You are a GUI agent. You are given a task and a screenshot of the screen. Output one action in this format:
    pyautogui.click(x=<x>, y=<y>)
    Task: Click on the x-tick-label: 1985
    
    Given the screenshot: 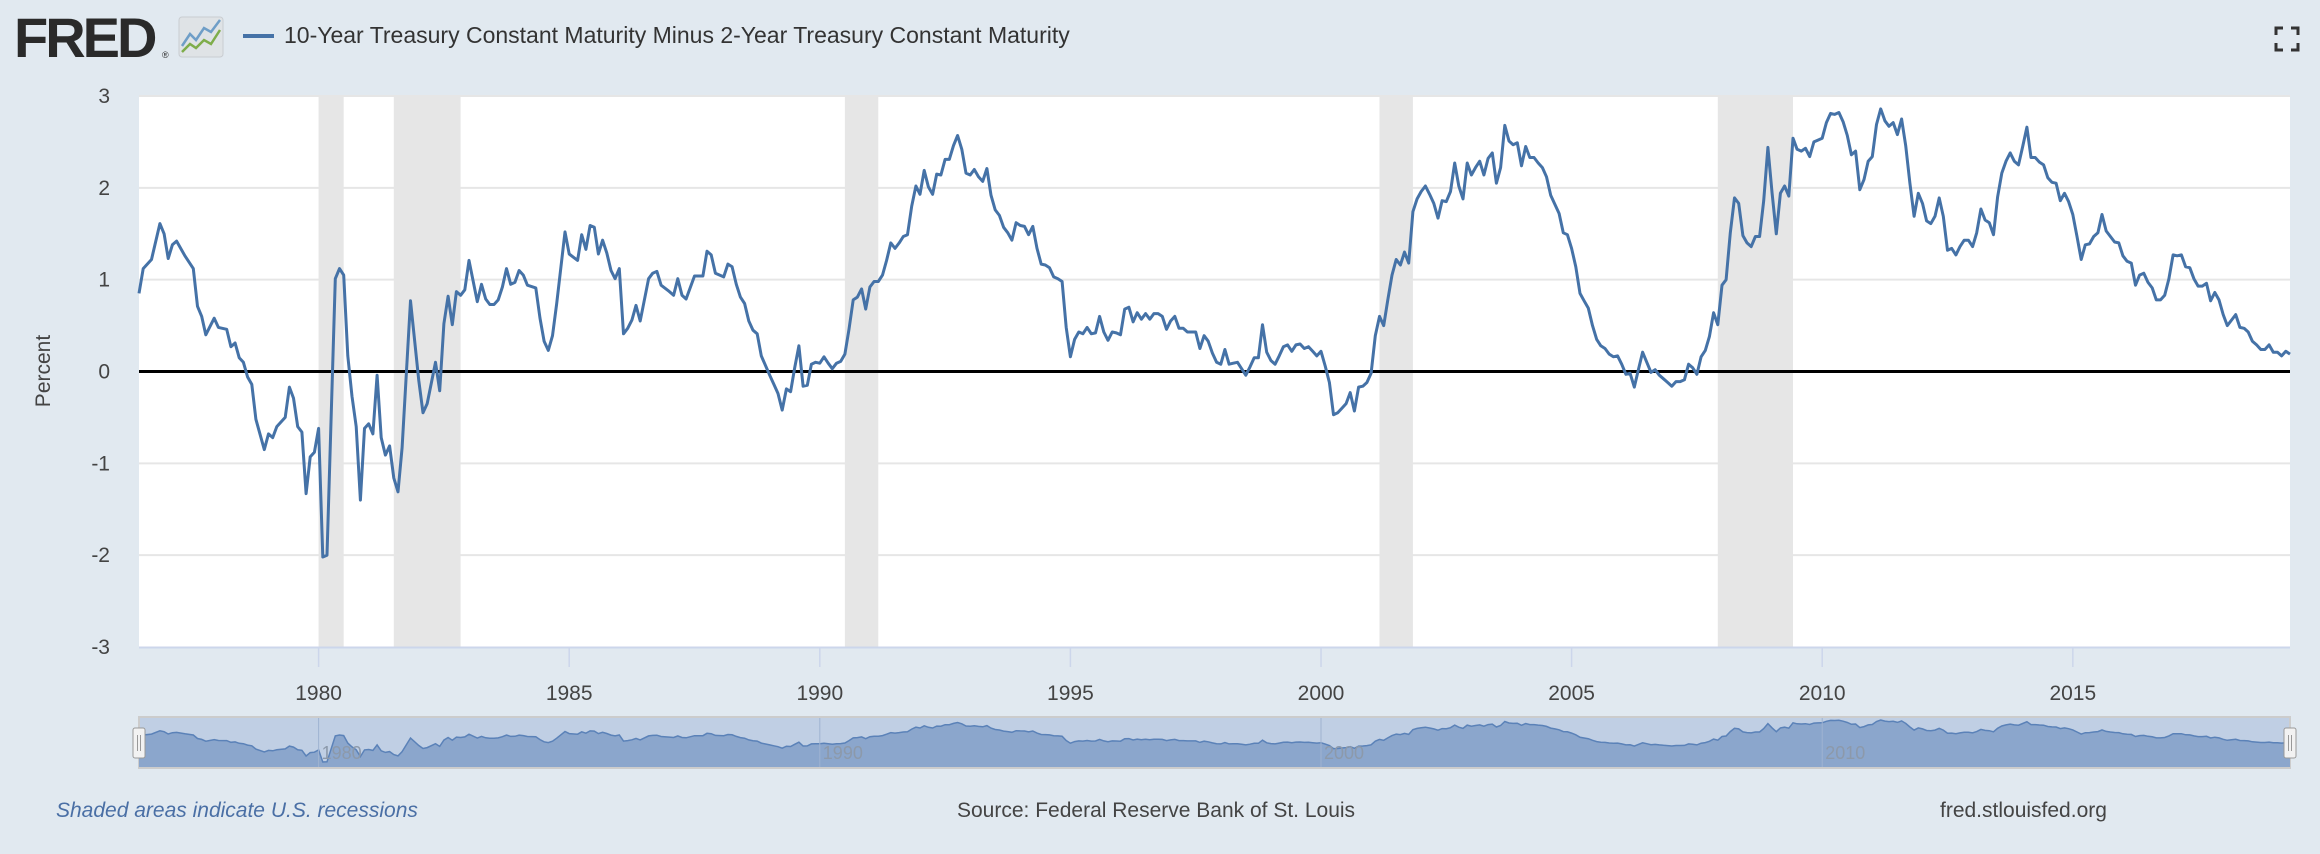 What is the action you would take?
    pyautogui.click(x=569, y=693)
    